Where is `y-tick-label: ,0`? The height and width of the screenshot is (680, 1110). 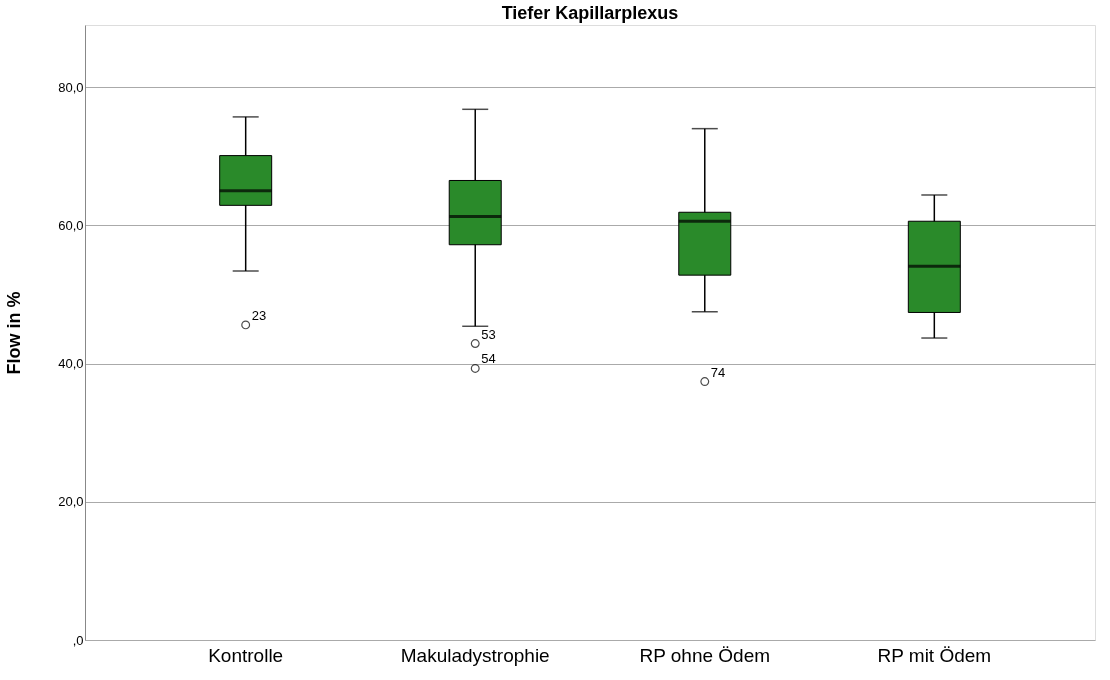 y-tick-label: ,0 is located at coordinates (78, 640).